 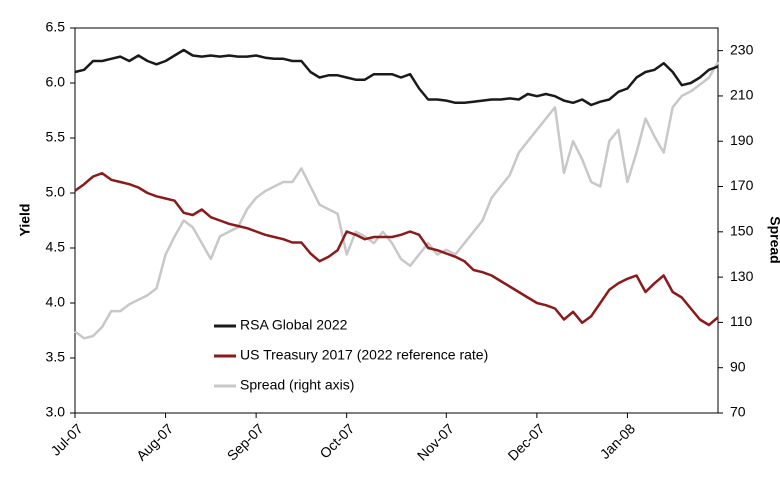 I want to click on y2-tick-label: 170, so click(x=742, y=185).